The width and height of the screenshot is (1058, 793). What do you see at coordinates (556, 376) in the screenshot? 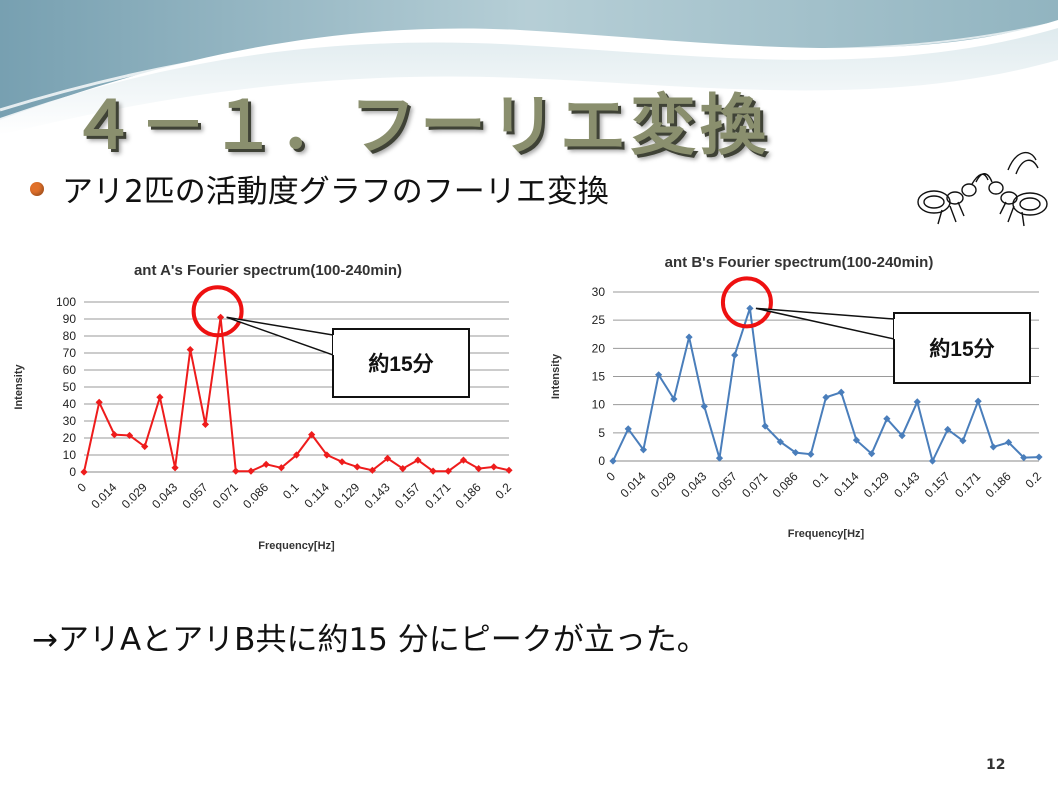
I see `y-axis-label: Intensity` at bounding box center [556, 376].